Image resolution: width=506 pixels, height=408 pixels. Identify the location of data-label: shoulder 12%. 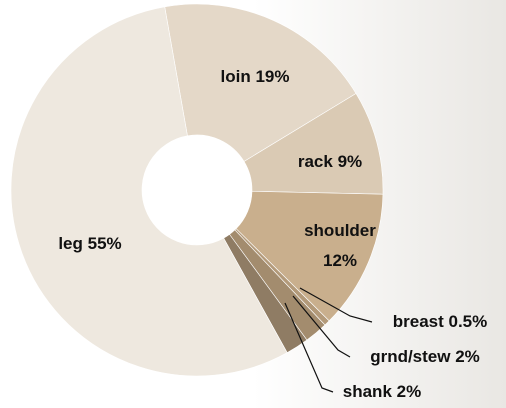
(340, 245).